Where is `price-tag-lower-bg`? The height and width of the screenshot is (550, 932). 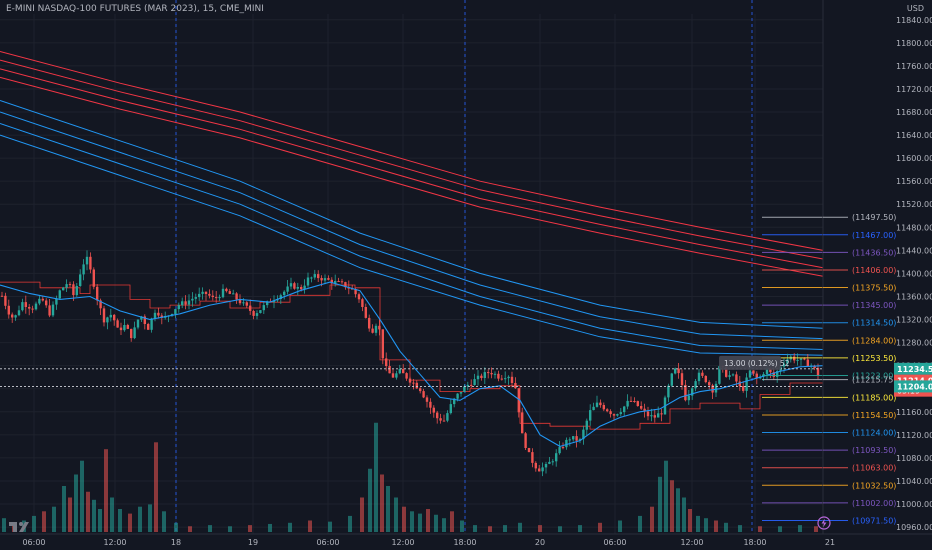
price-tag-lower-bg is located at coordinates (913, 386).